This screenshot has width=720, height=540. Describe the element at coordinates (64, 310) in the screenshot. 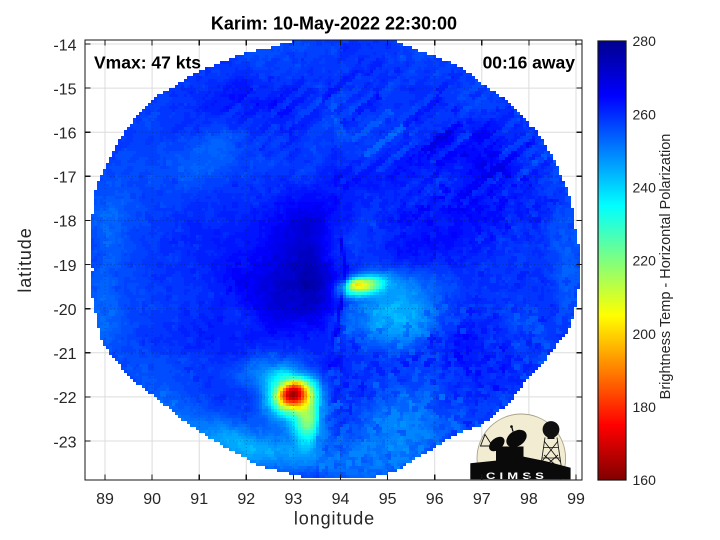

I see `svg-text: -20` at that location.